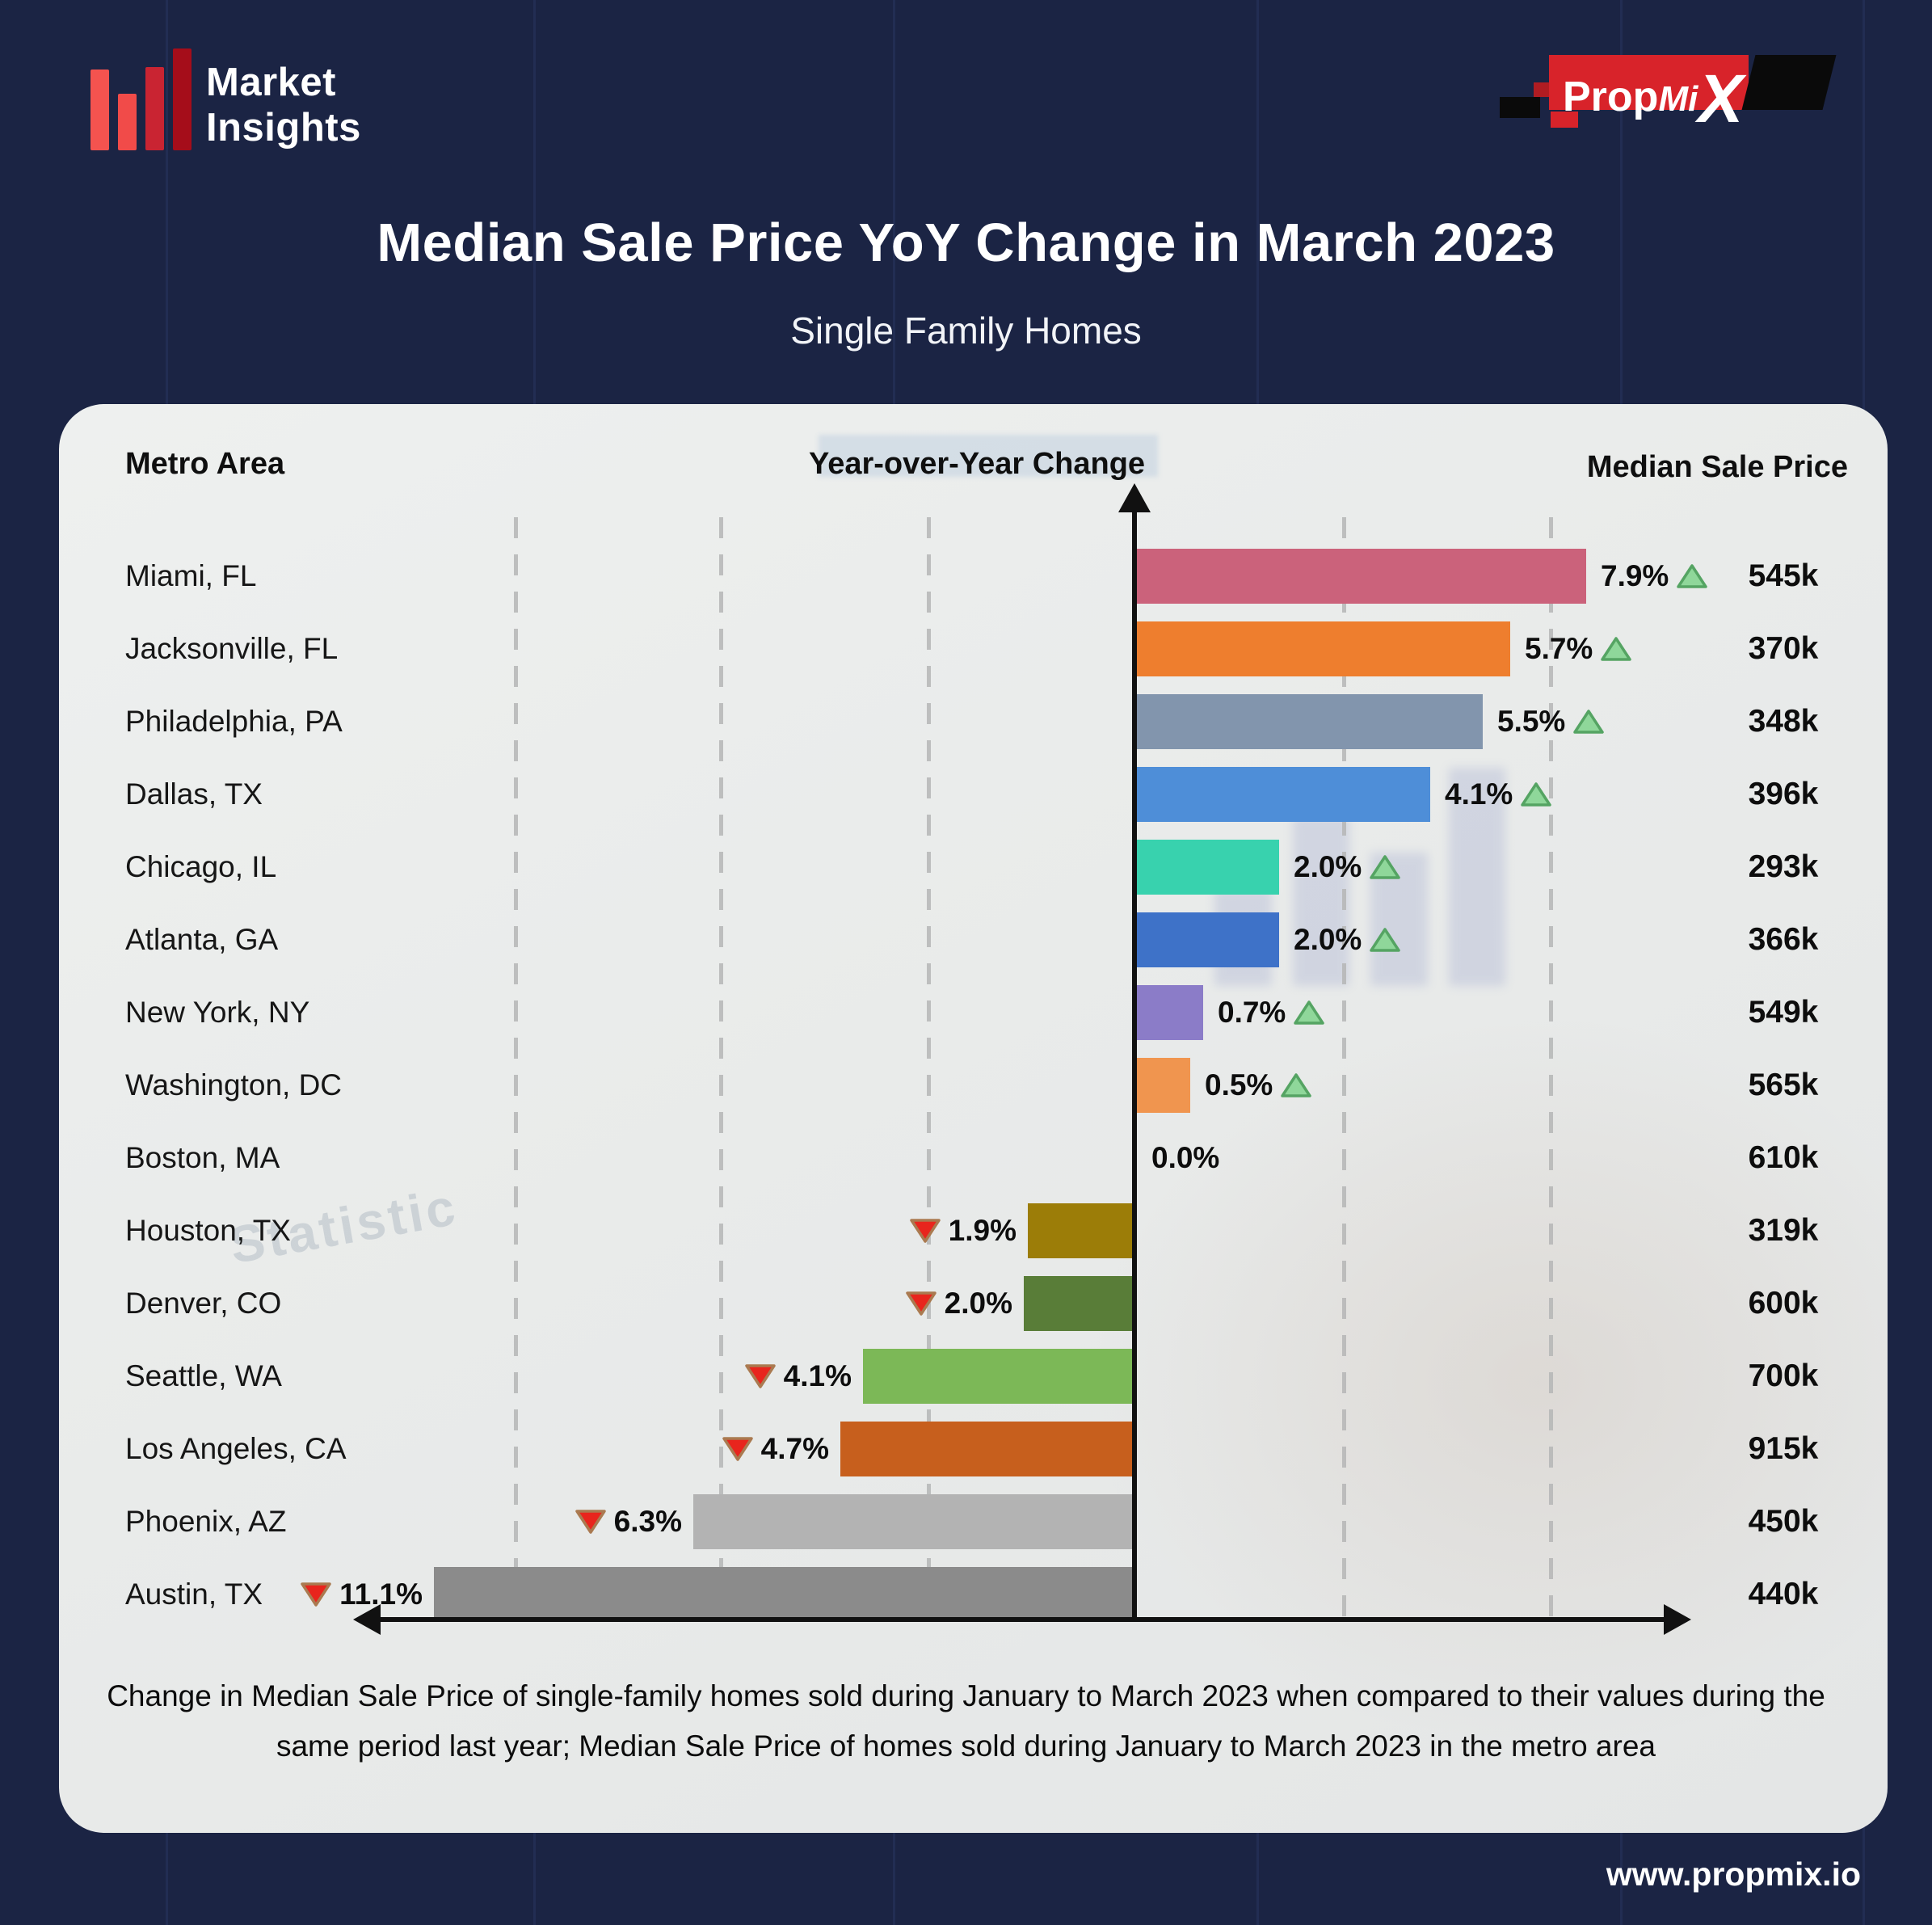  What do you see at coordinates (367, 1620) in the screenshot?
I see `horizontal-axis-arrow-left` at bounding box center [367, 1620].